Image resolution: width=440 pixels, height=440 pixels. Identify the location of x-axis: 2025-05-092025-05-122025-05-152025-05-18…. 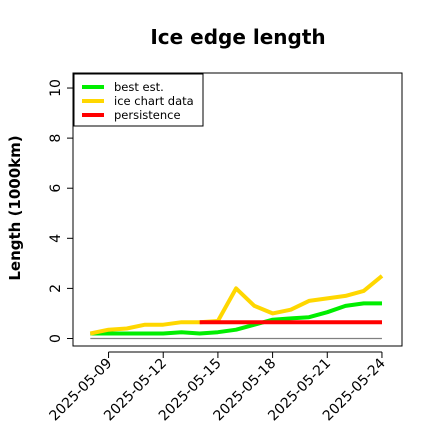
(218, 387).